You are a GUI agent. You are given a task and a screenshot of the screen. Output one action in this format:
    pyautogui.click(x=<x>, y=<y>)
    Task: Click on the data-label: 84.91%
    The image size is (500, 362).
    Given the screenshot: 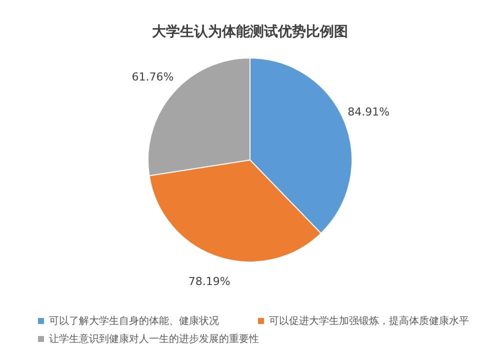 What is the action you would take?
    pyautogui.click(x=369, y=111)
    